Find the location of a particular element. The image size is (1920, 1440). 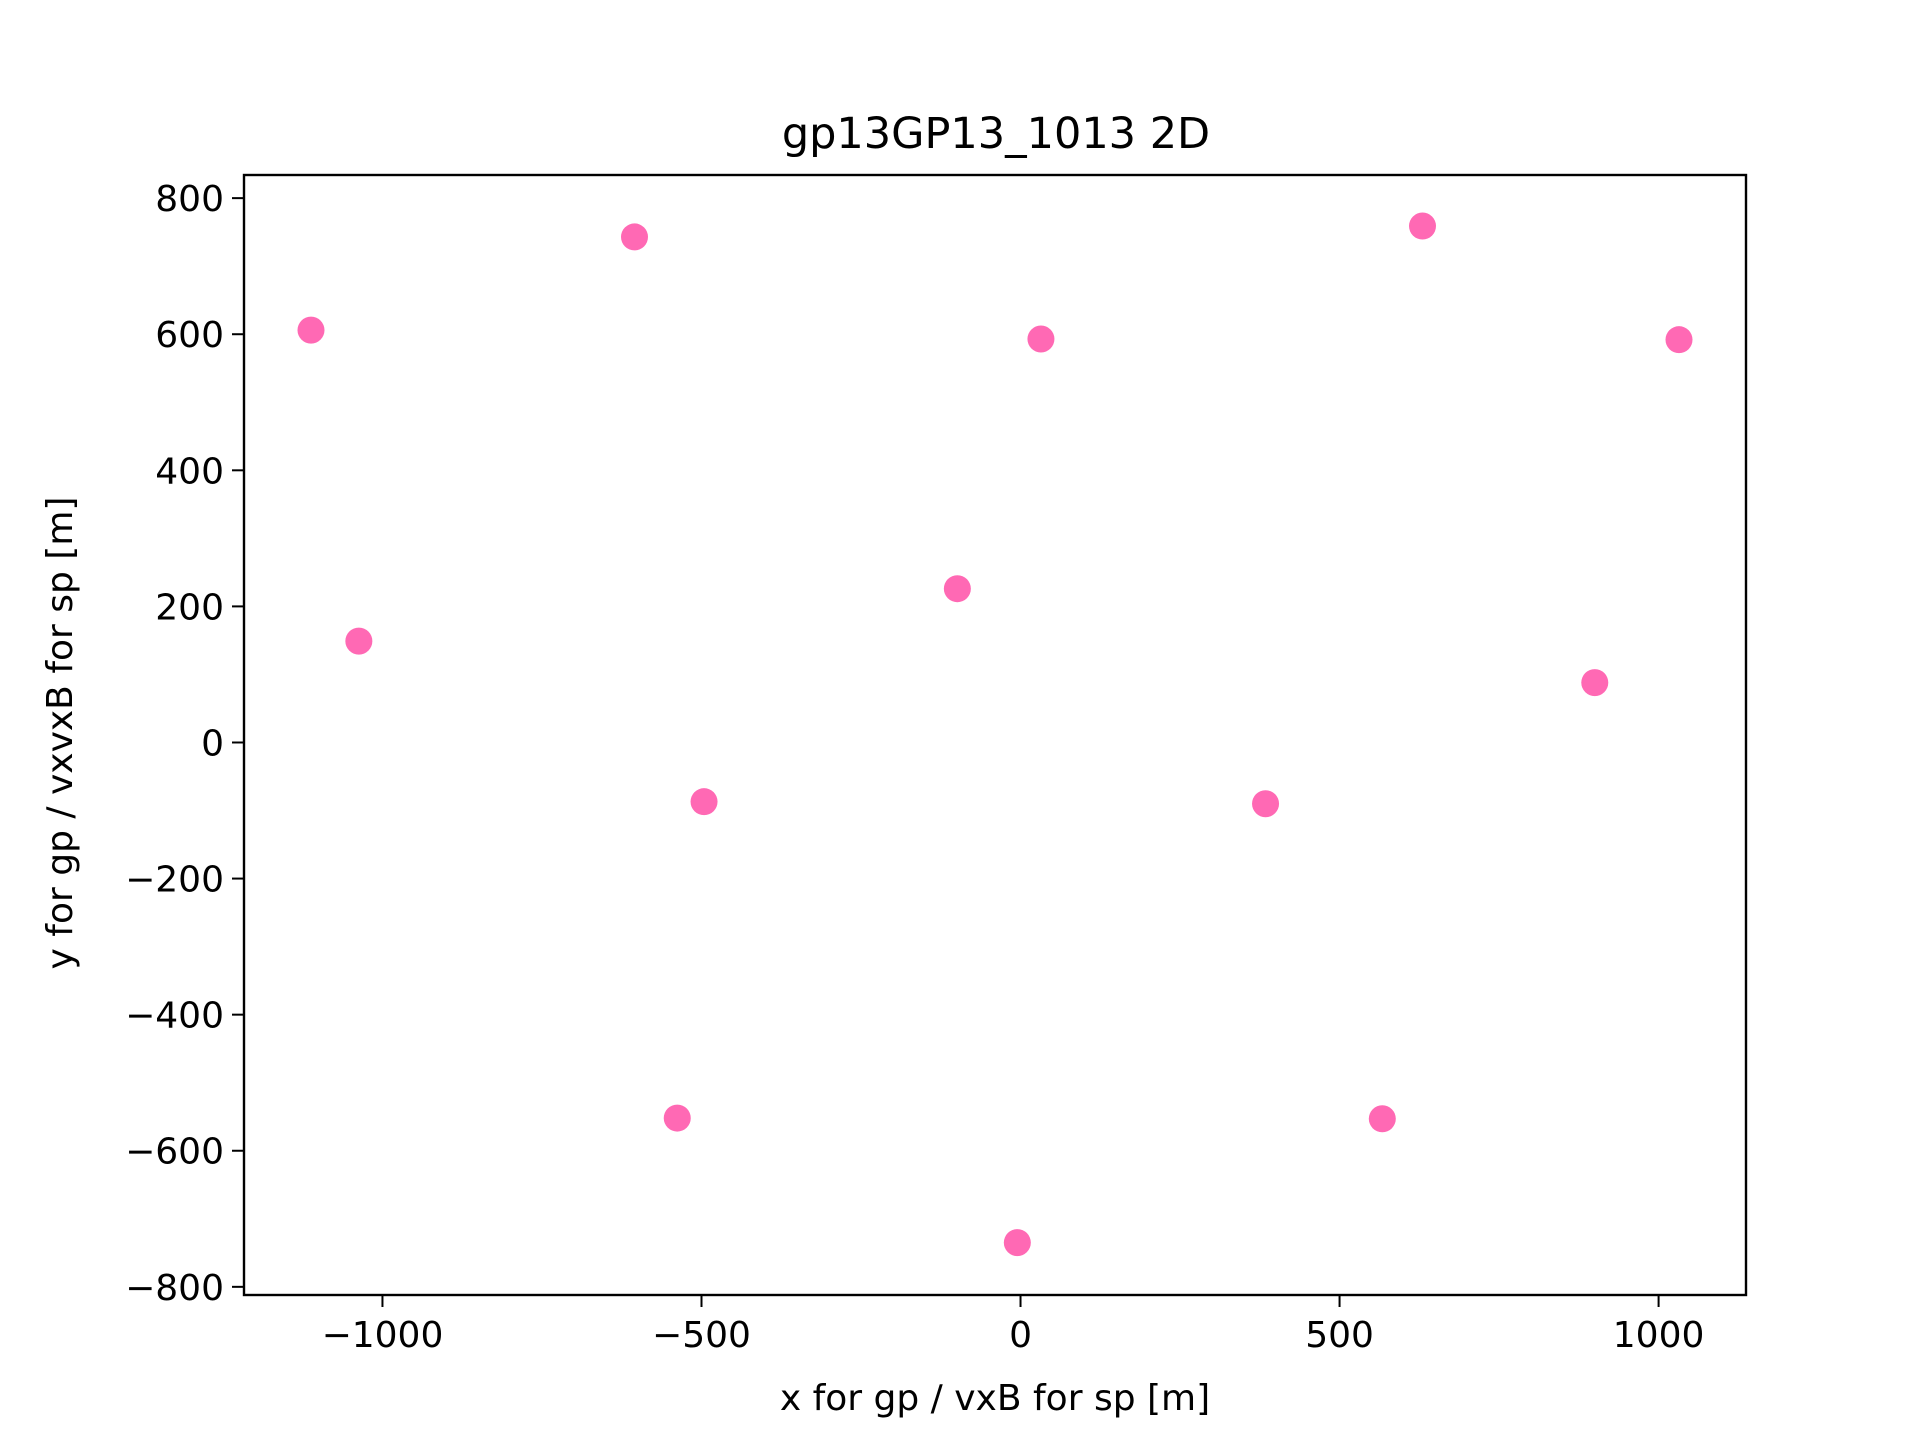

y-tick-label-7: 600 is located at coordinates (189, 335).